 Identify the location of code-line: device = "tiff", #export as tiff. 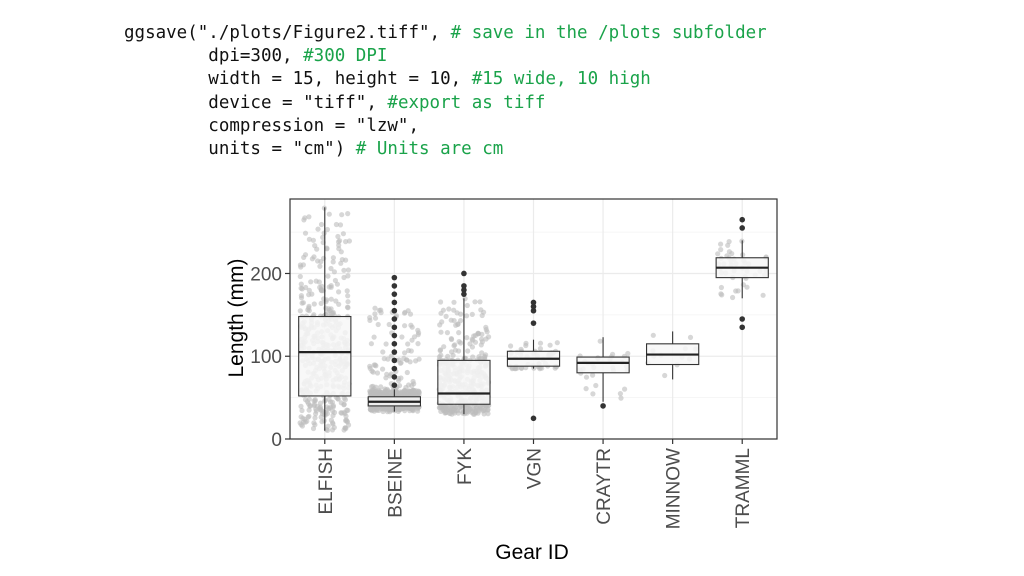
(445, 103).